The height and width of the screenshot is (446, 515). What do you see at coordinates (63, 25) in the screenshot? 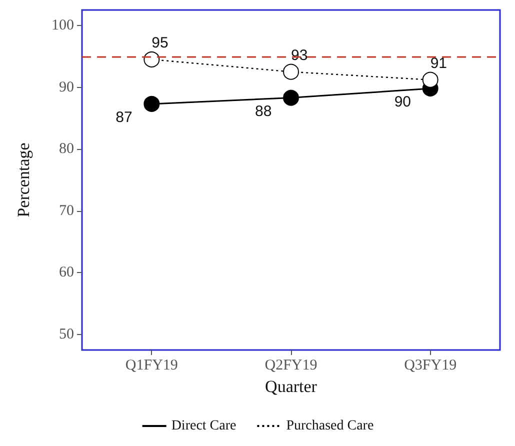
I see `y-tick-label: 100` at bounding box center [63, 25].